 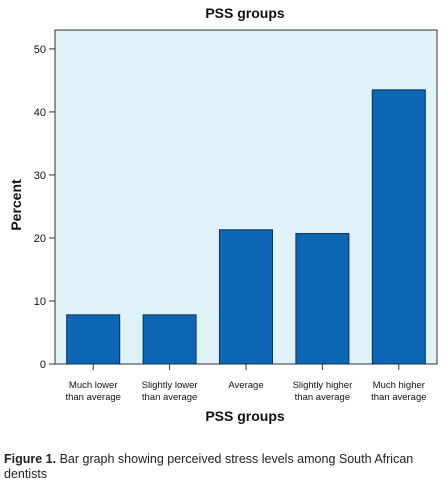 I want to click on y-tick-label: 50, so click(x=40, y=50).